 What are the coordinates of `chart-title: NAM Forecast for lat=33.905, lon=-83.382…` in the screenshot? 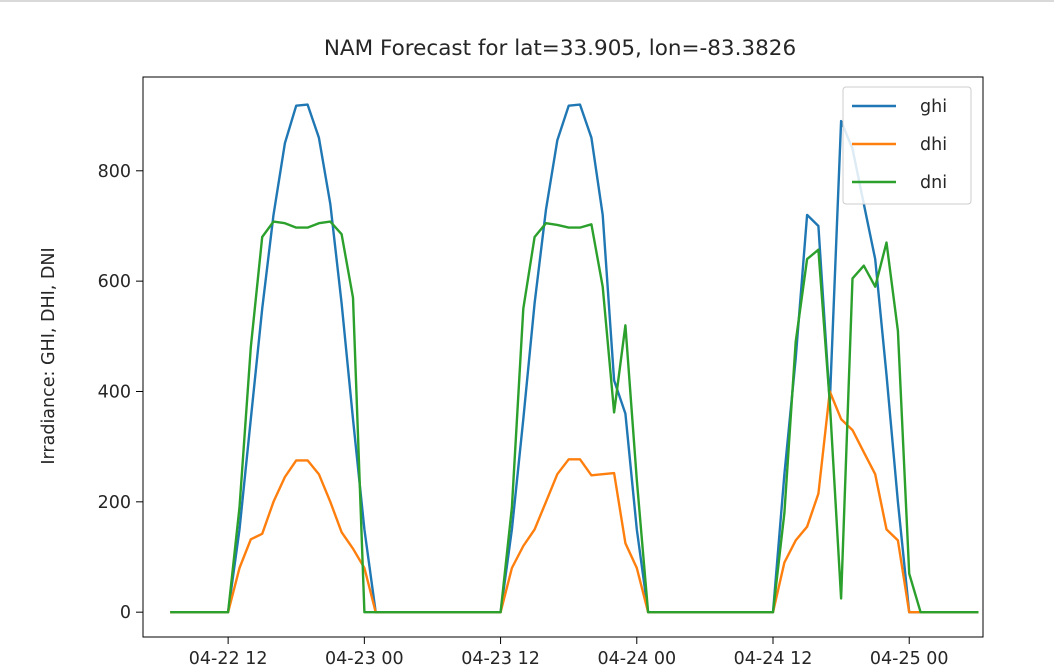 It's located at (560, 48).